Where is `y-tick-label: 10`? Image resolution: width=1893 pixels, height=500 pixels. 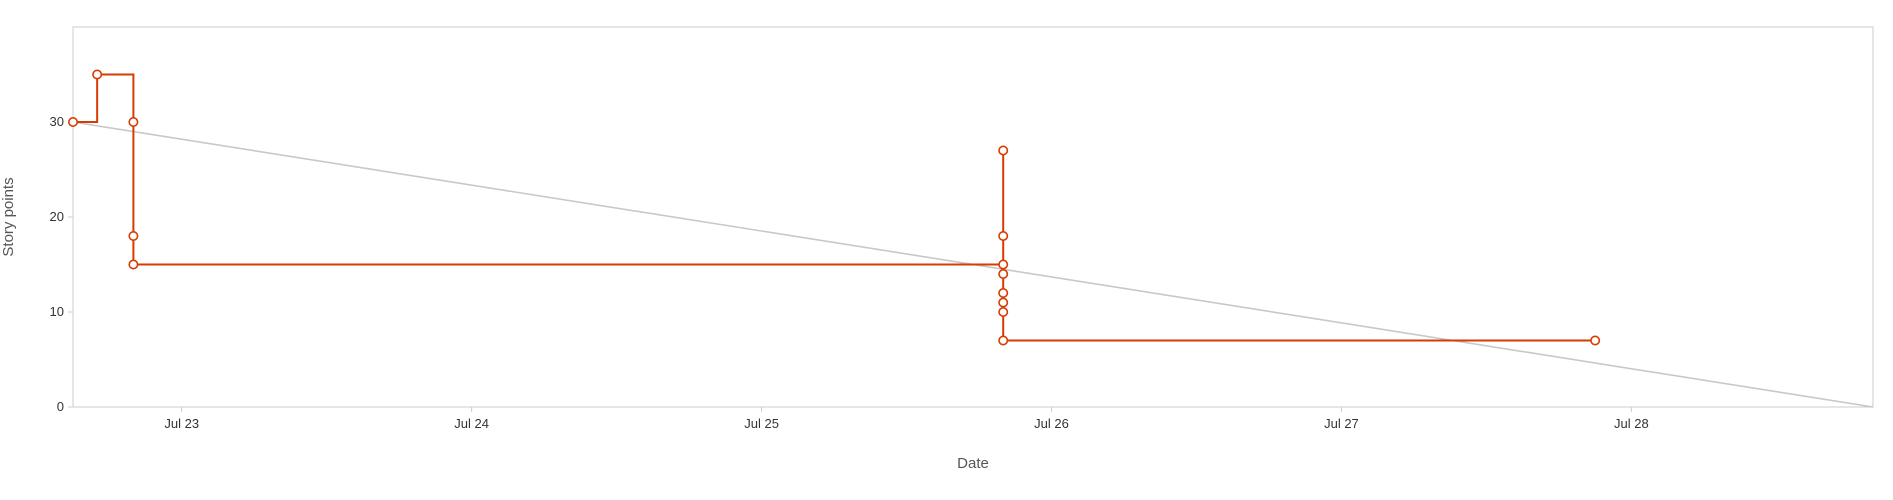 y-tick-label: 10 is located at coordinates (57, 311).